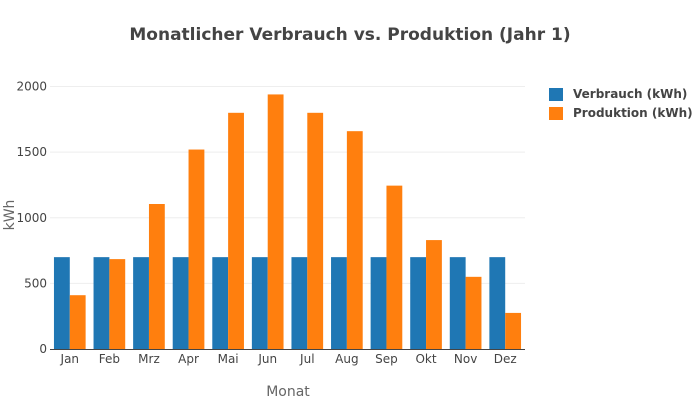  Describe the element at coordinates (35, 283) in the screenshot. I see `y-tick-label: 500` at that location.